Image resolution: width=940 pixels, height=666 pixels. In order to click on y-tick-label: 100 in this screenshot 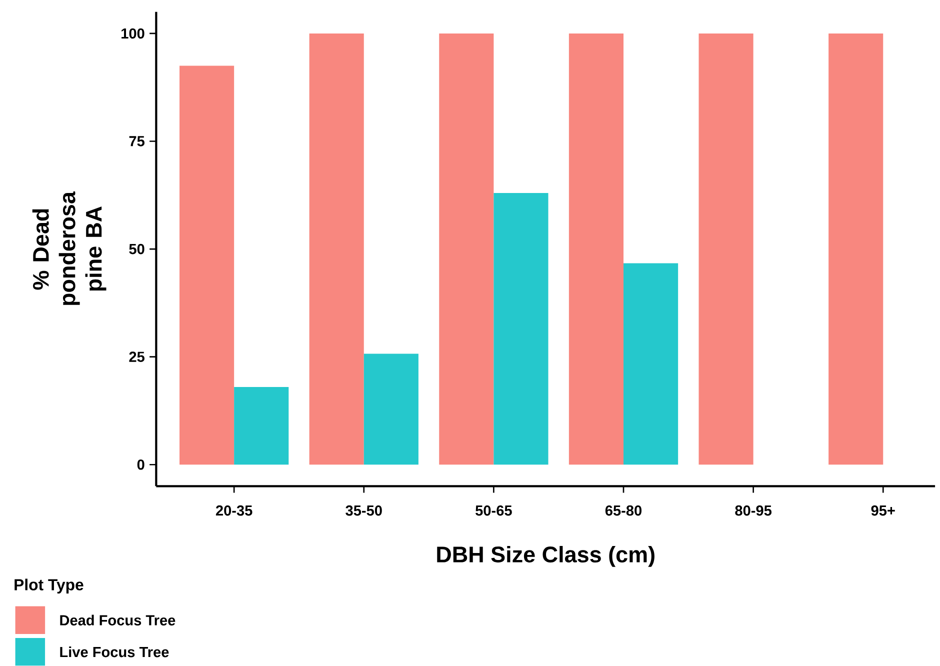, I will do `click(133, 33)`.